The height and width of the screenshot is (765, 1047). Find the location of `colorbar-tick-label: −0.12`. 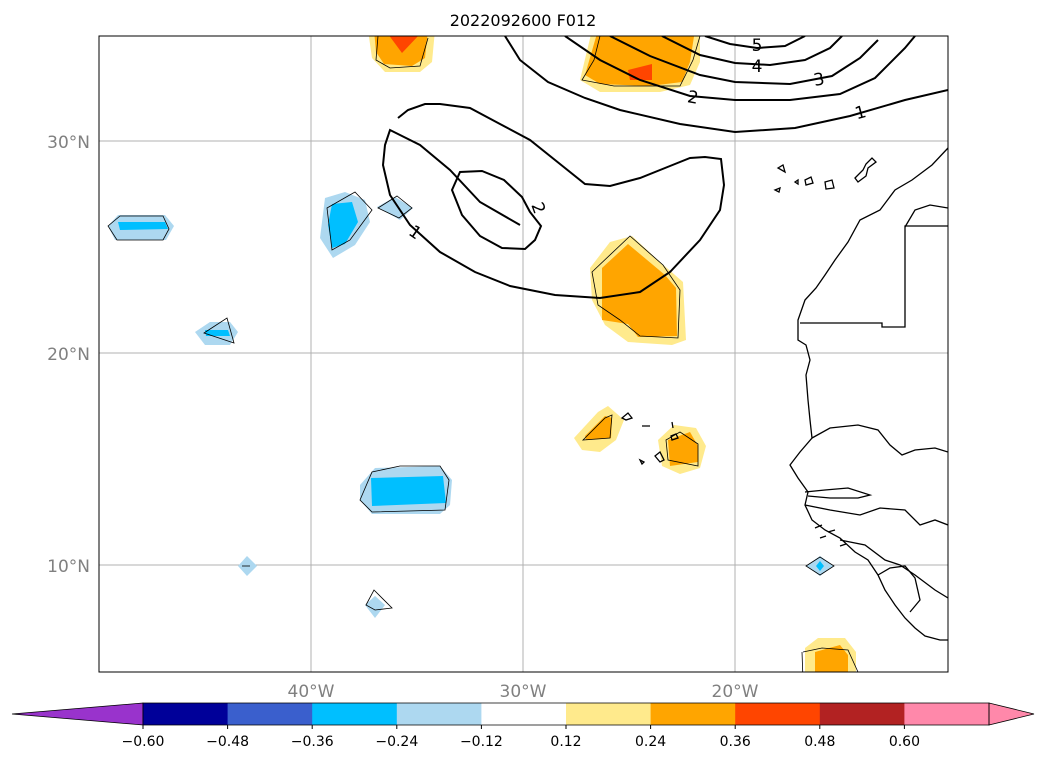

colorbar-tick-label: −0.12 is located at coordinates (481, 742).